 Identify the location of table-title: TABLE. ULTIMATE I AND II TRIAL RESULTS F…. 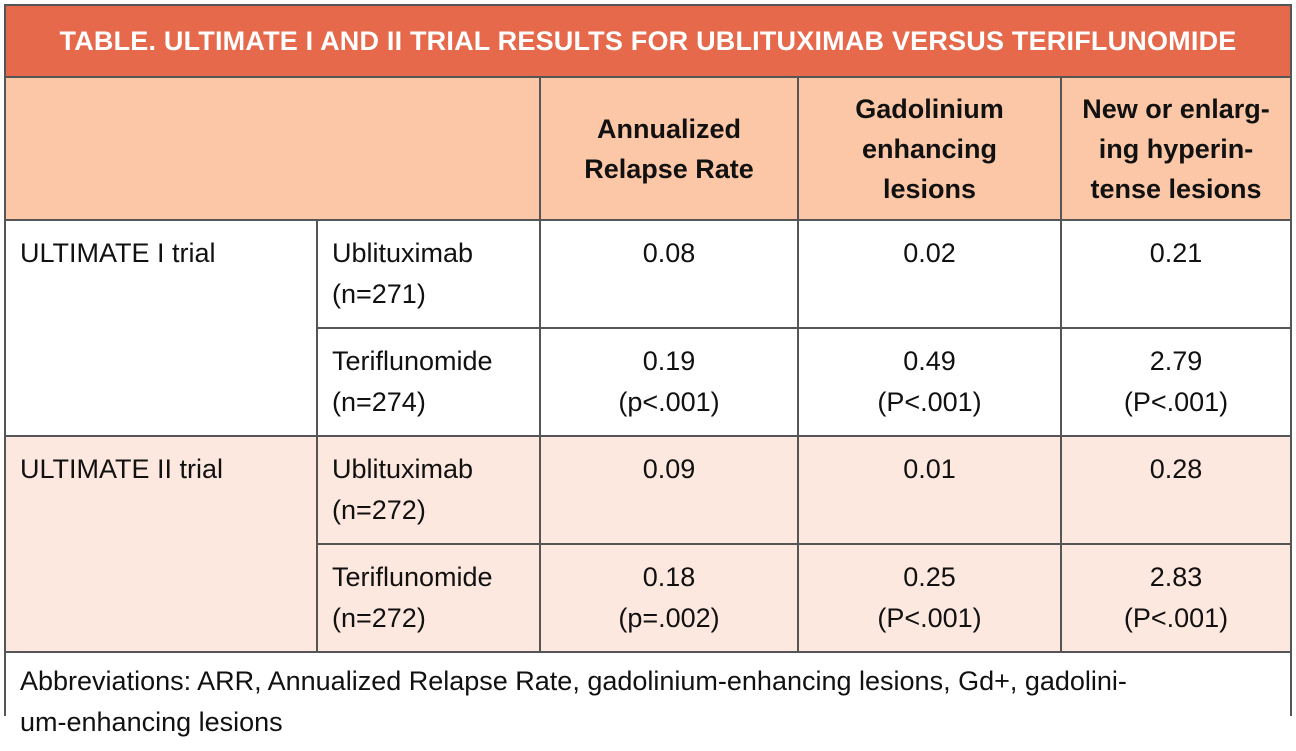
(648, 42).